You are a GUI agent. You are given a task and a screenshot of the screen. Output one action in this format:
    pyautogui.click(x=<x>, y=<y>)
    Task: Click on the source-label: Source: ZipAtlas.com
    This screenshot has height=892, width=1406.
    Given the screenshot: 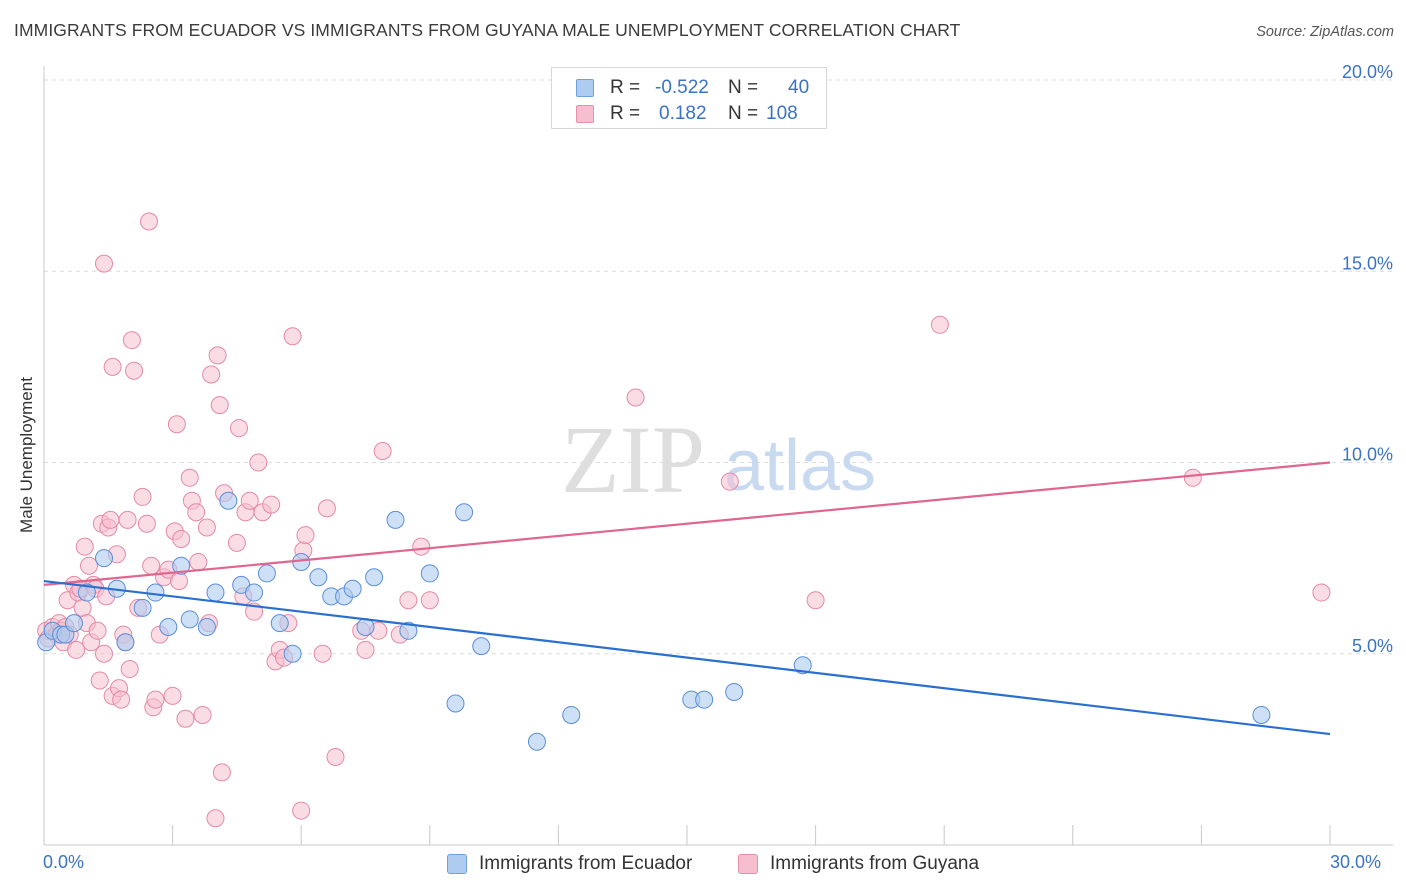 What is the action you would take?
    pyautogui.click(x=1325, y=32)
    